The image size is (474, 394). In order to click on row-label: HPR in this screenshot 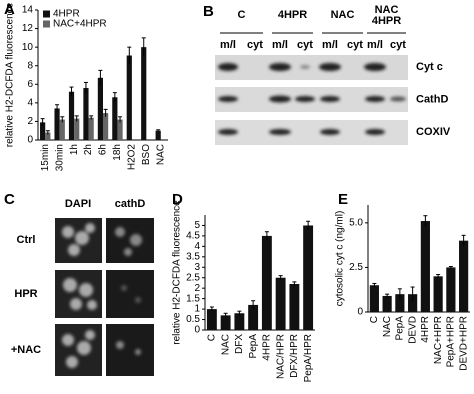, I will do `click(25, 294)`.